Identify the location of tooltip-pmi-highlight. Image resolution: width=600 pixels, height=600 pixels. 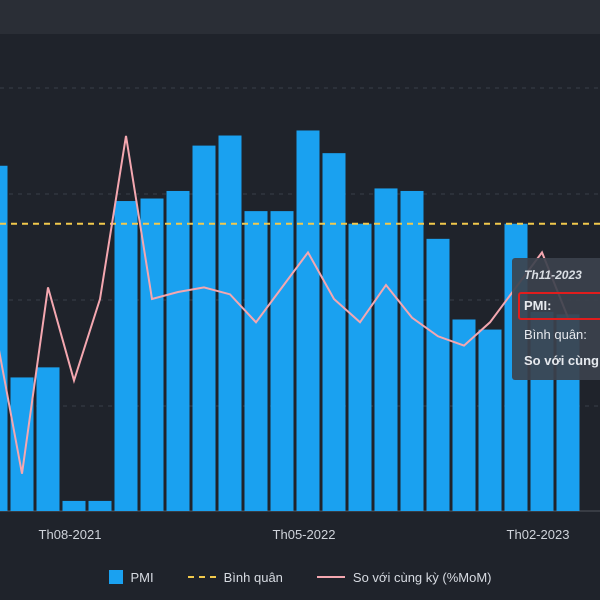
(559, 306).